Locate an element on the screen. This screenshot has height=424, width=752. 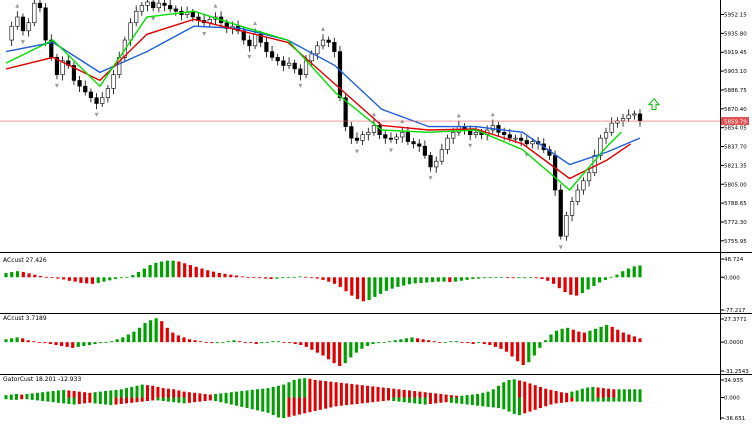
gator-tick-label: 0.000 is located at coordinates (732, 398).